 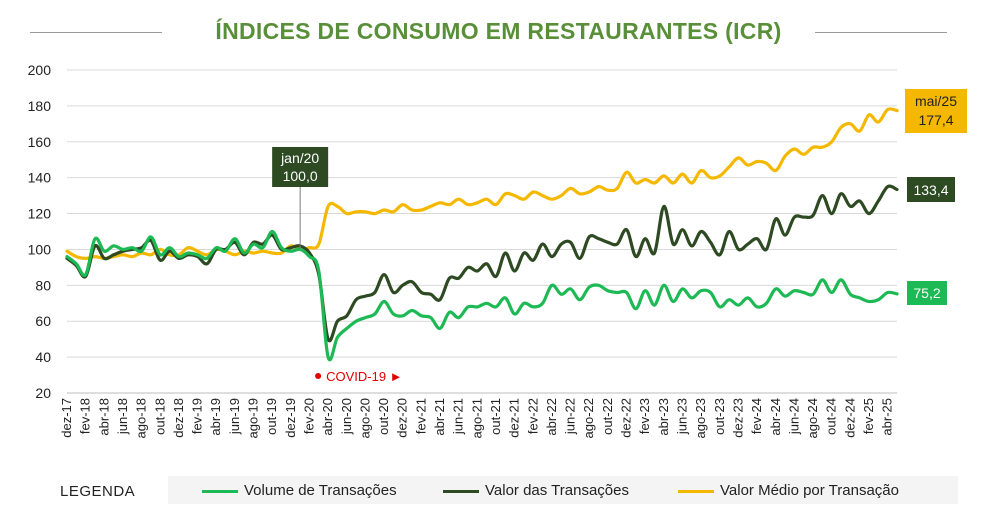 What do you see at coordinates (881, 32) in the screenshot?
I see `title-rule-right` at bounding box center [881, 32].